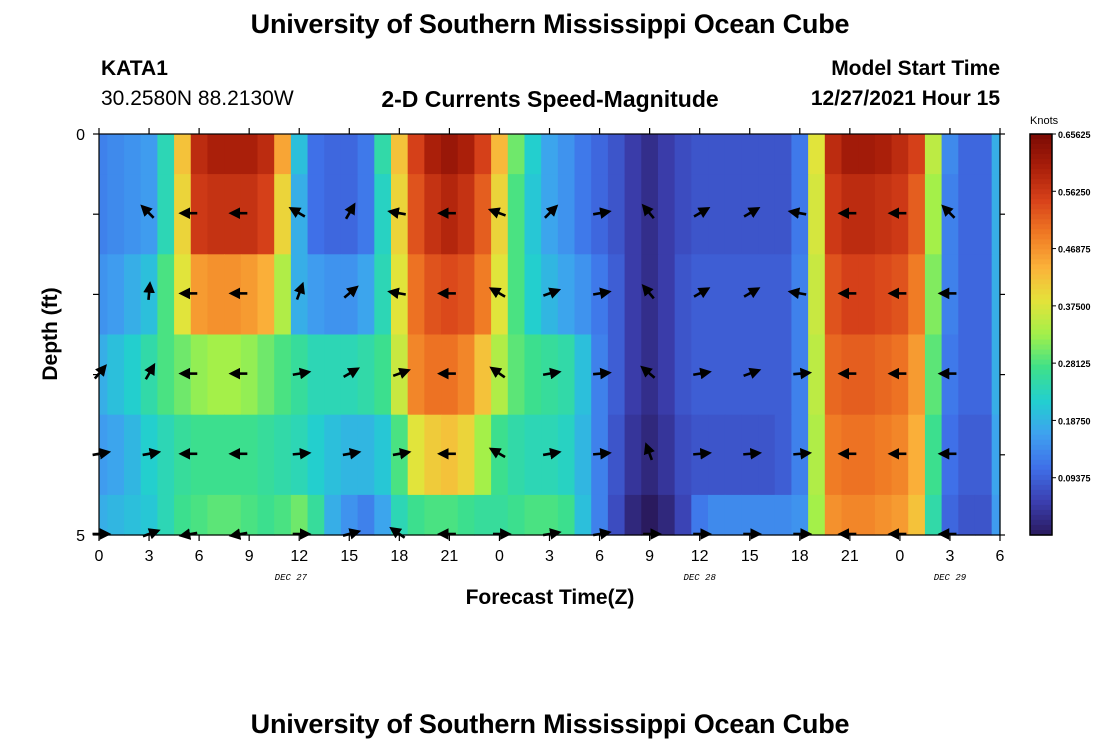 This screenshot has width=1100, height=750. I want to click on x-tick-label: 0, so click(499, 556).